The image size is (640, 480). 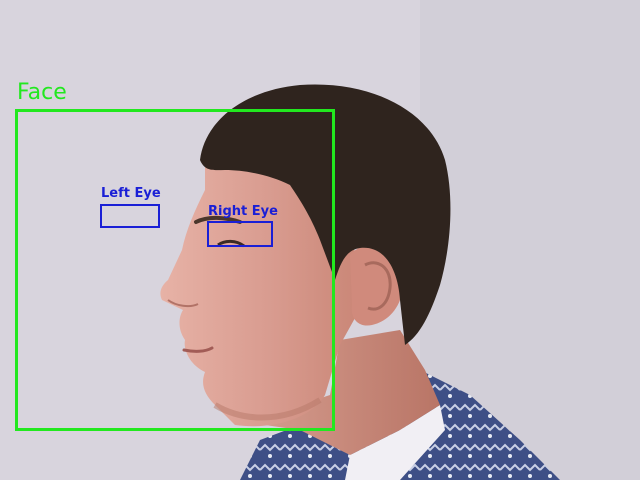 I want to click on right-eye-label: Right Eye, so click(x=243, y=211).